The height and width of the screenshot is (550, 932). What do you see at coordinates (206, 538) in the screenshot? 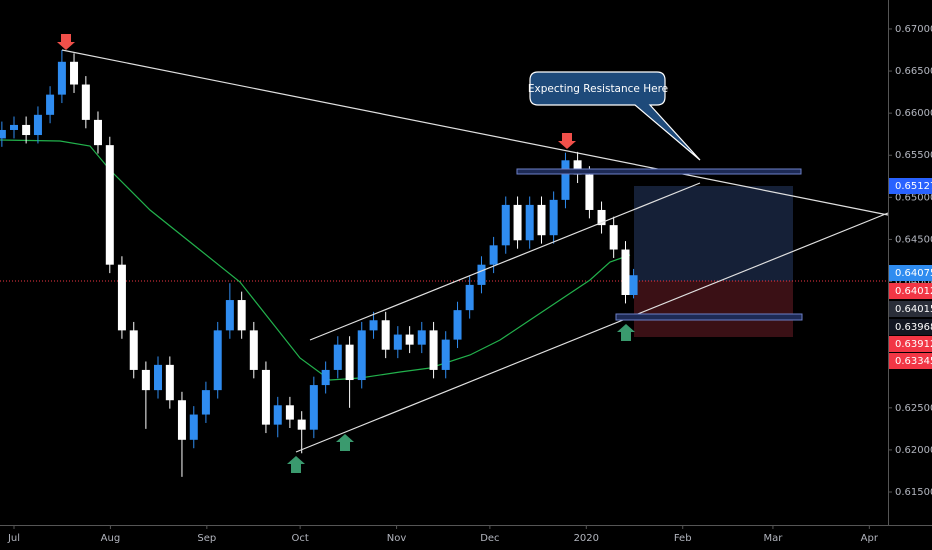
I see `x-tick-label: Sep` at bounding box center [206, 538].